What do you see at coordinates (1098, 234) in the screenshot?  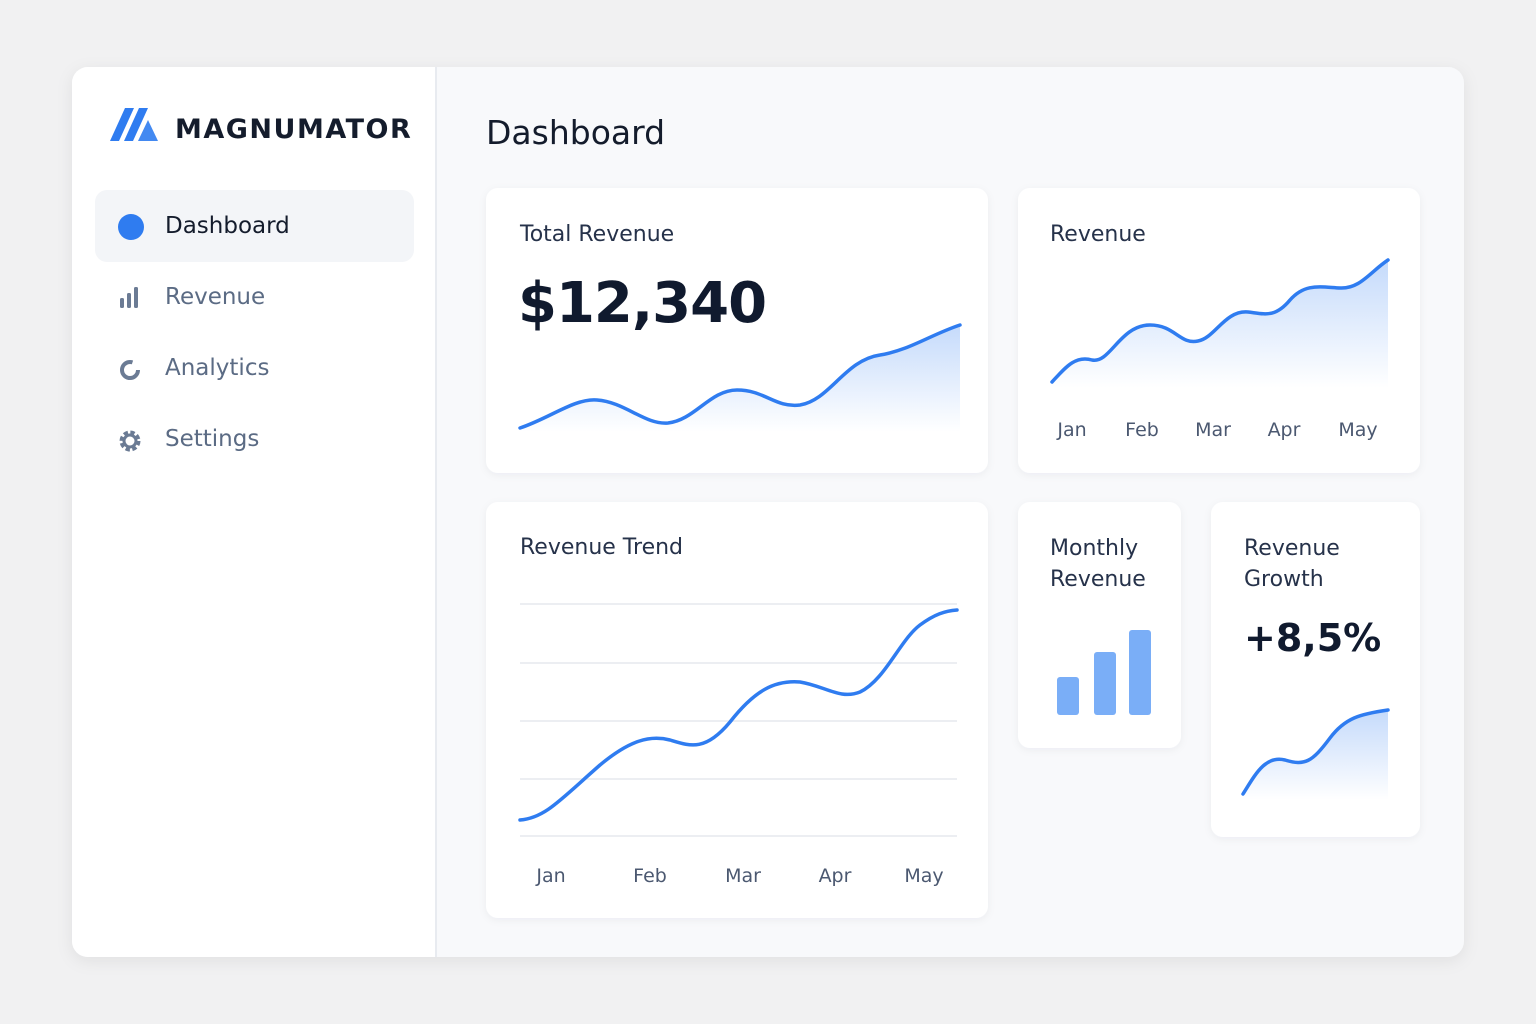 I see `card-title: Revenue` at bounding box center [1098, 234].